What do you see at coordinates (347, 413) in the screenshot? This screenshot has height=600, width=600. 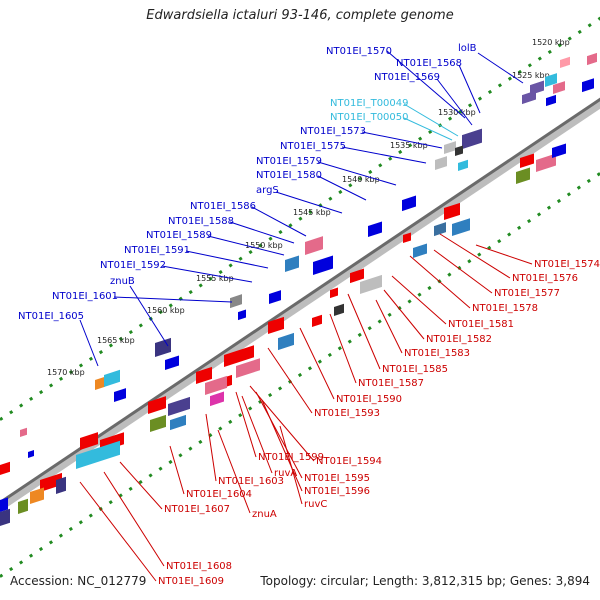 I see `gene-label: NT01EI_1593` at bounding box center [347, 413].